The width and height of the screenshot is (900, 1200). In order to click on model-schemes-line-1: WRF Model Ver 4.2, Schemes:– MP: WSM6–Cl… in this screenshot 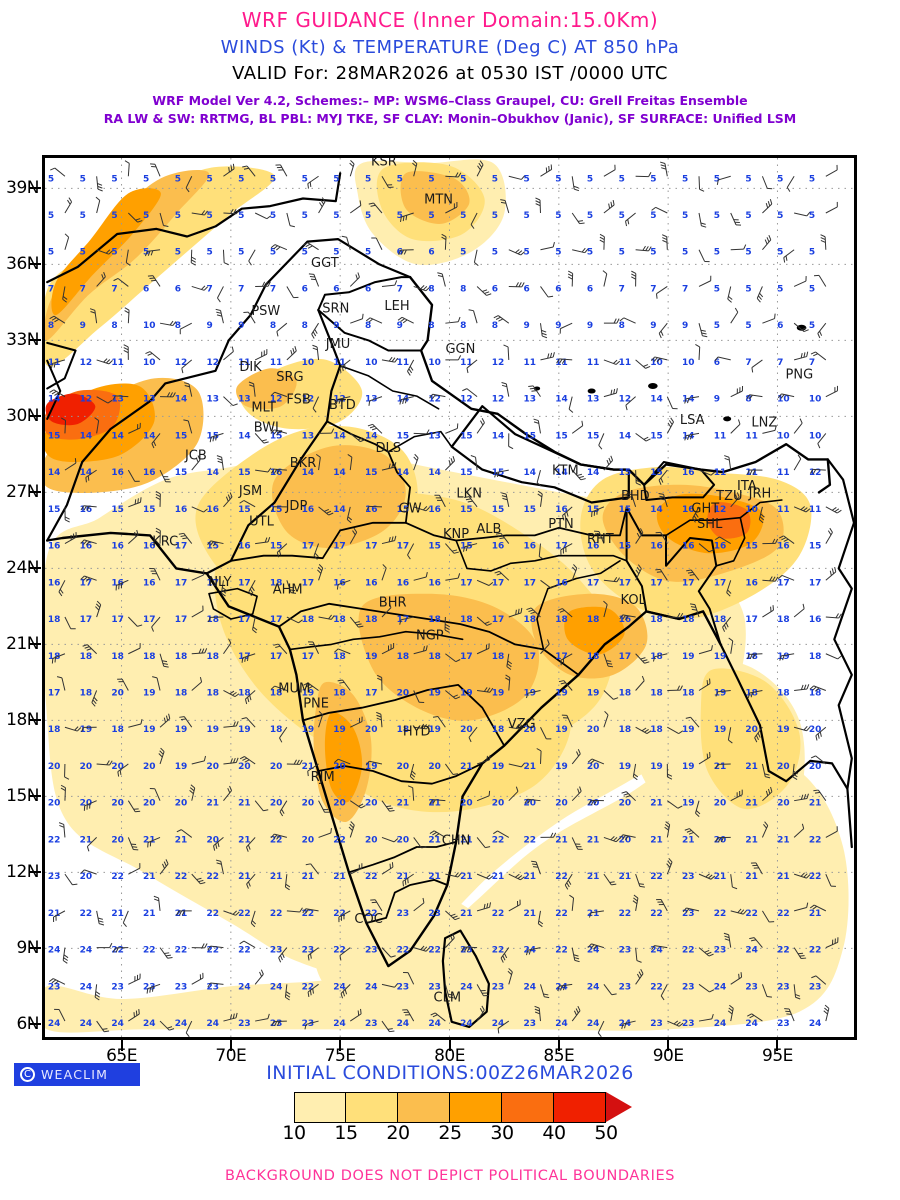, I will do `click(450, 100)`.